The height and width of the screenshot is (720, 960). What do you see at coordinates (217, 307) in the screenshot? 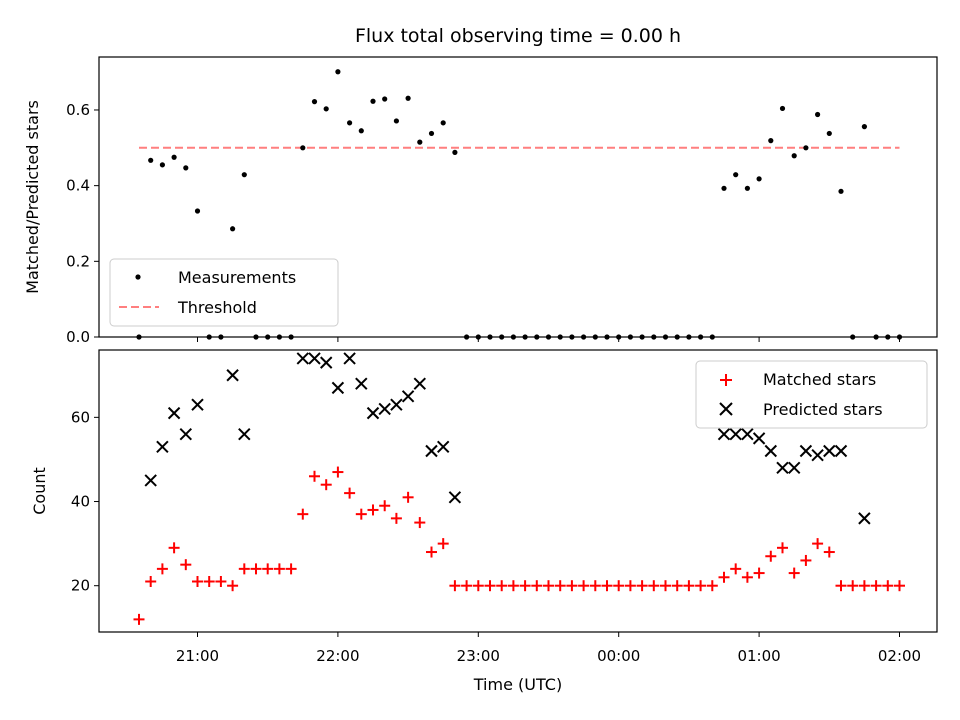
I see `legend-threshold-label: Threshold` at bounding box center [217, 307].